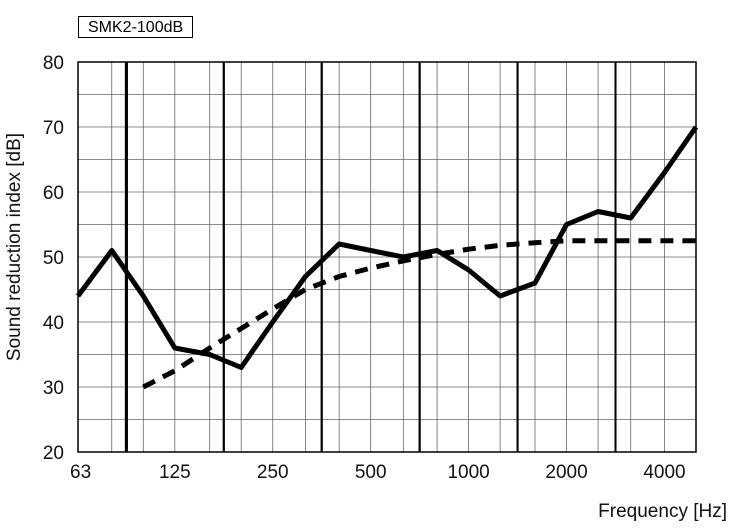 The height and width of the screenshot is (532, 746). Describe the element at coordinates (273, 472) in the screenshot. I see `x-tick-label: 250` at that location.